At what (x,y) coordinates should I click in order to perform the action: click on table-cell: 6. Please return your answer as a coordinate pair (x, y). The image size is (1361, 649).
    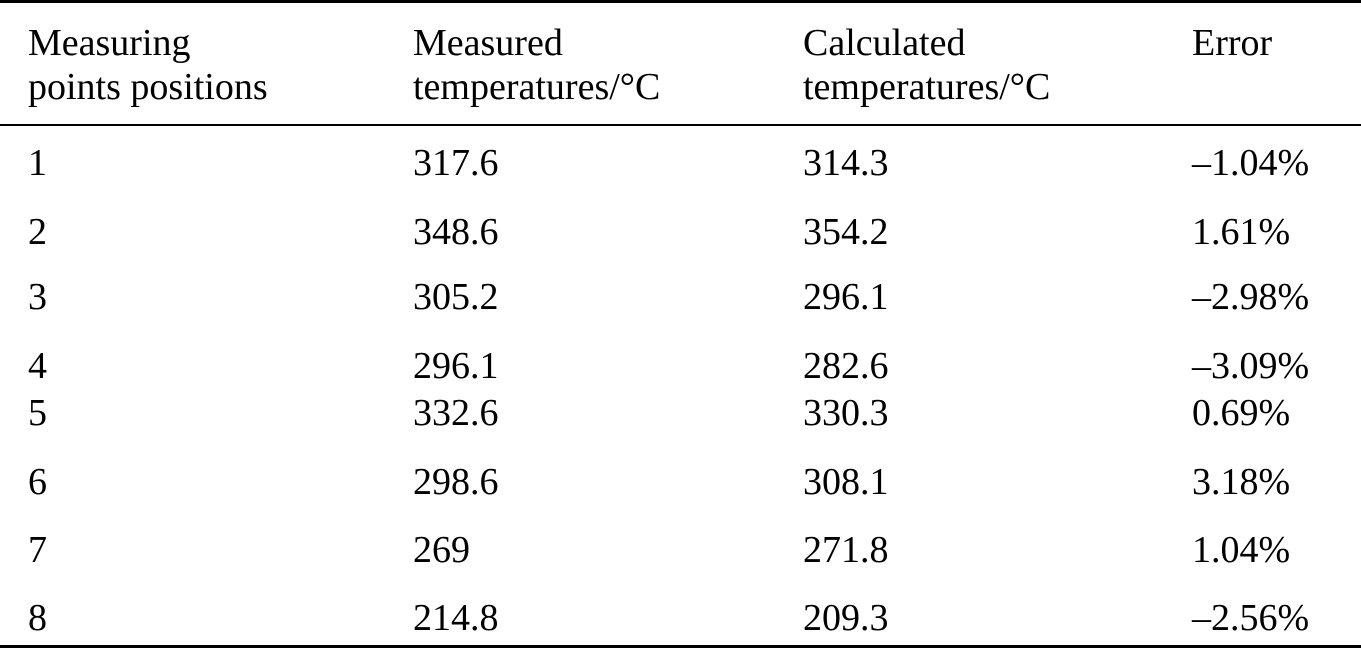
    Looking at the image, I should click on (37, 482).